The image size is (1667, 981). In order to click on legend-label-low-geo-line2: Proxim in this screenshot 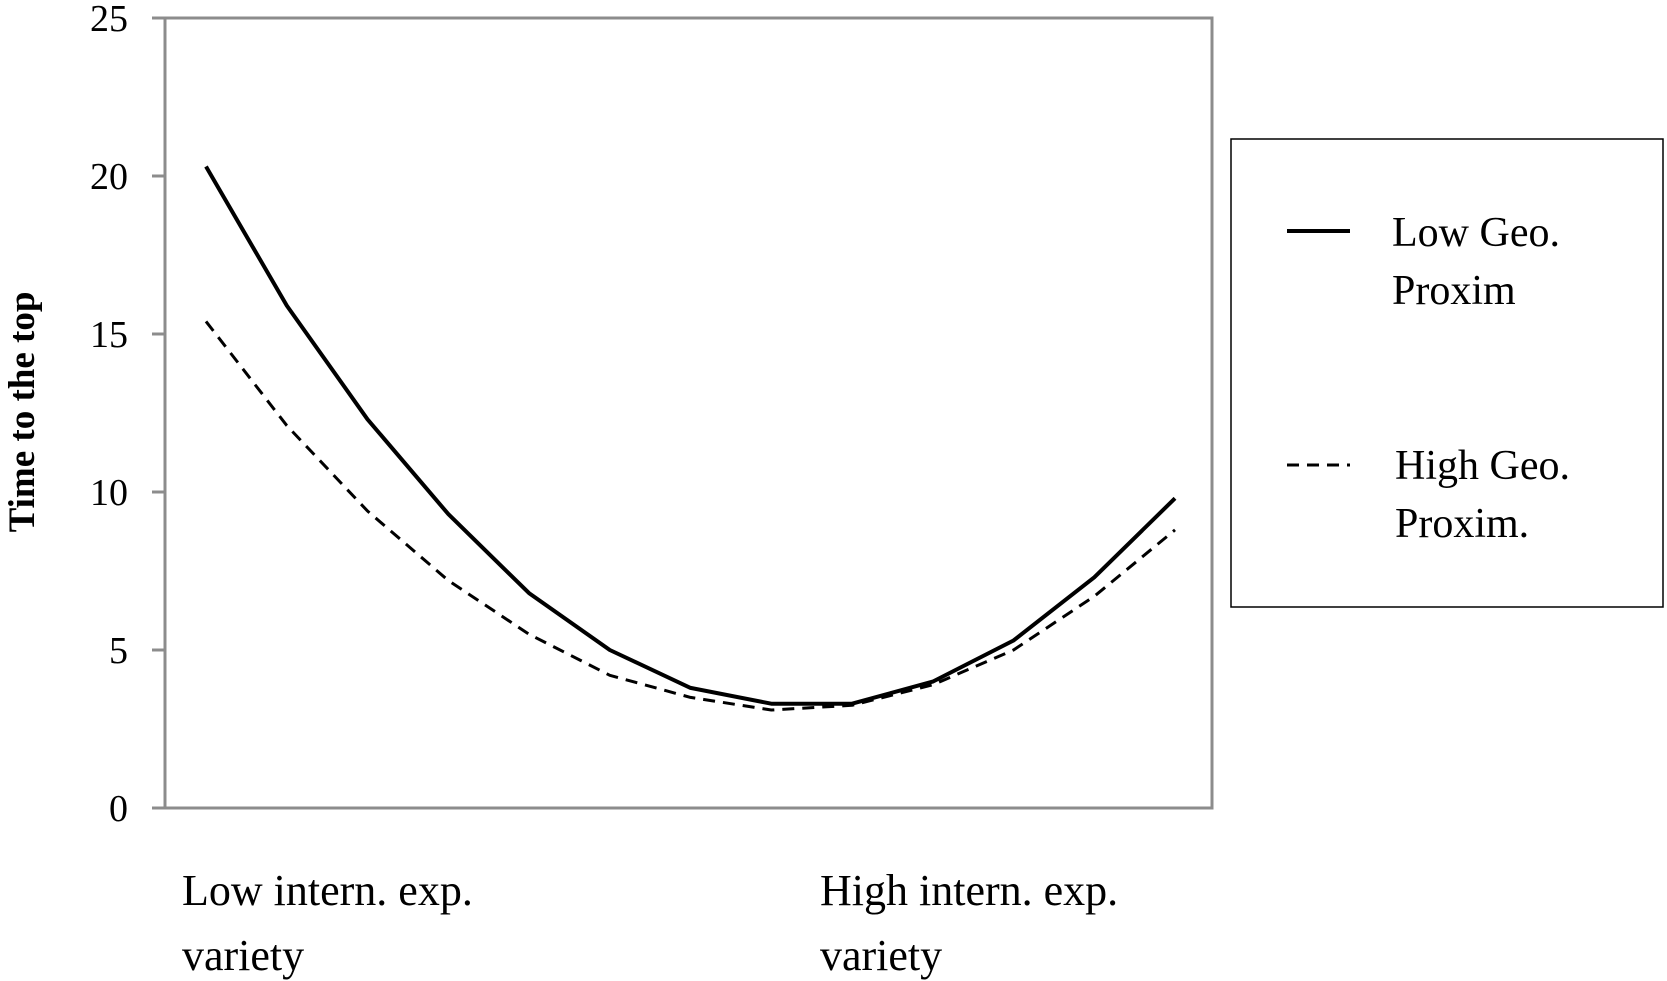, I will do `click(1454, 291)`.